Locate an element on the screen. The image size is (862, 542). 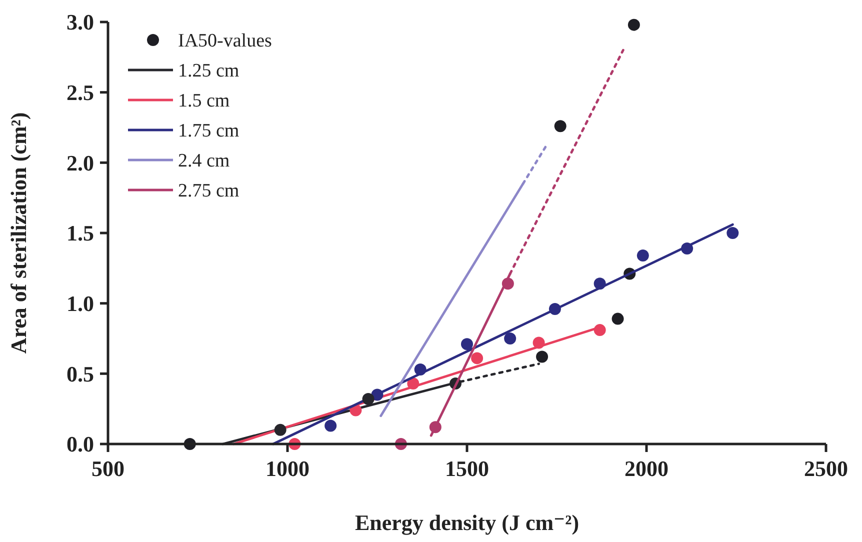
legend-label: 2.4 cm is located at coordinates (204, 161).